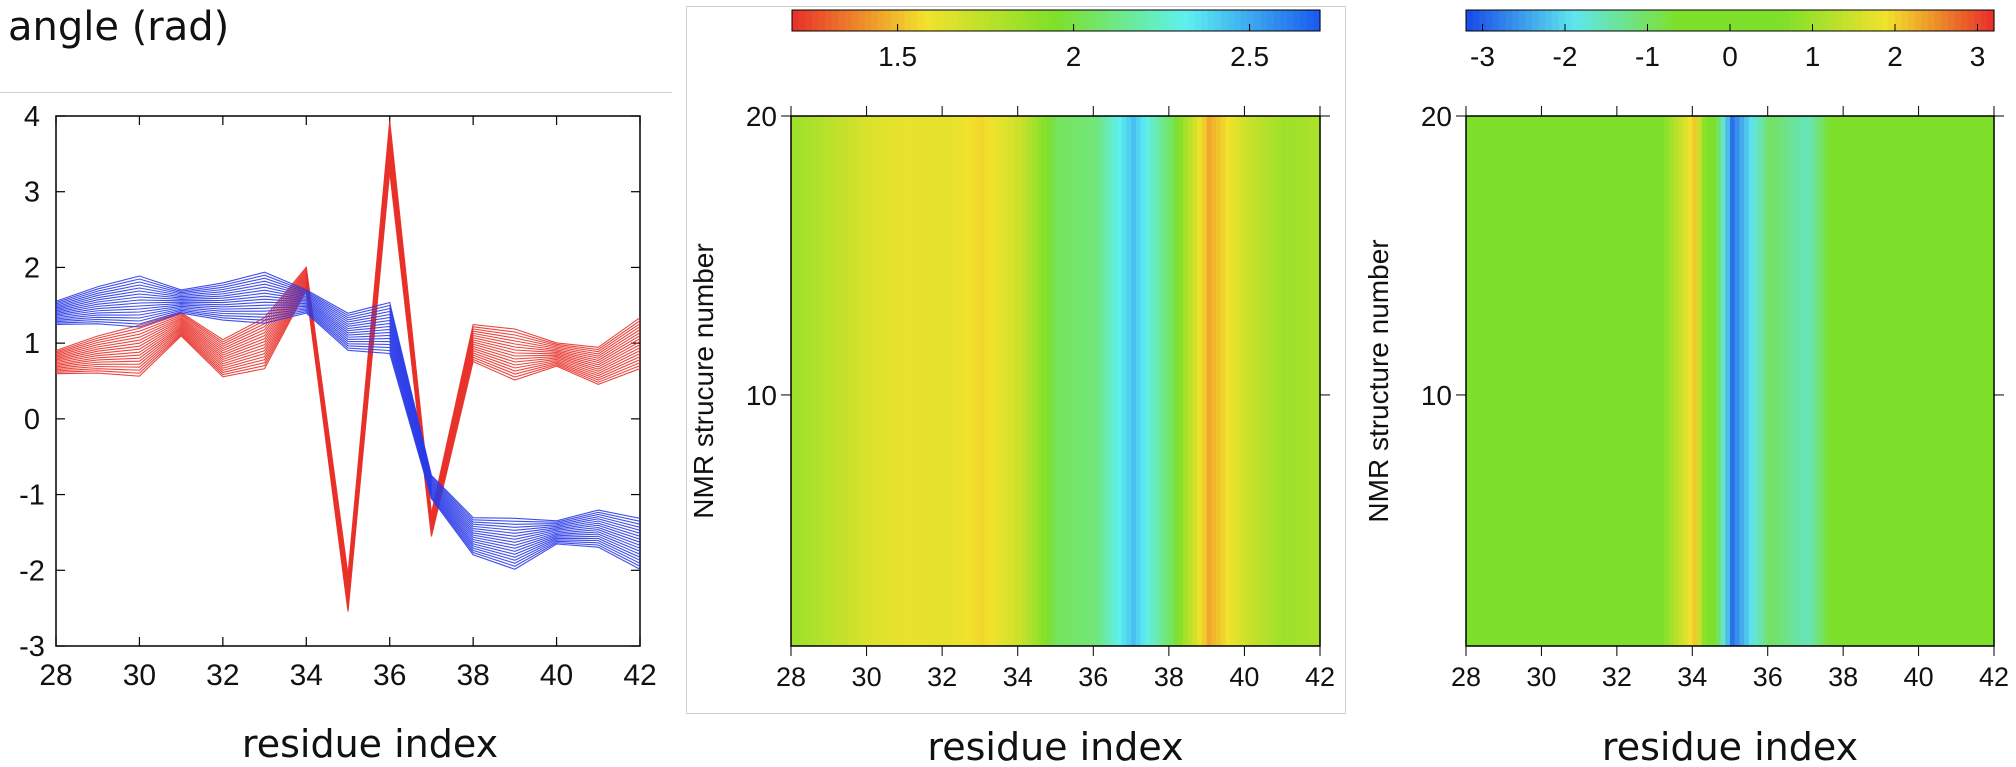 The width and height of the screenshot is (2016, 767). I want to click on x-tick-label: 32, so click(942, 677).